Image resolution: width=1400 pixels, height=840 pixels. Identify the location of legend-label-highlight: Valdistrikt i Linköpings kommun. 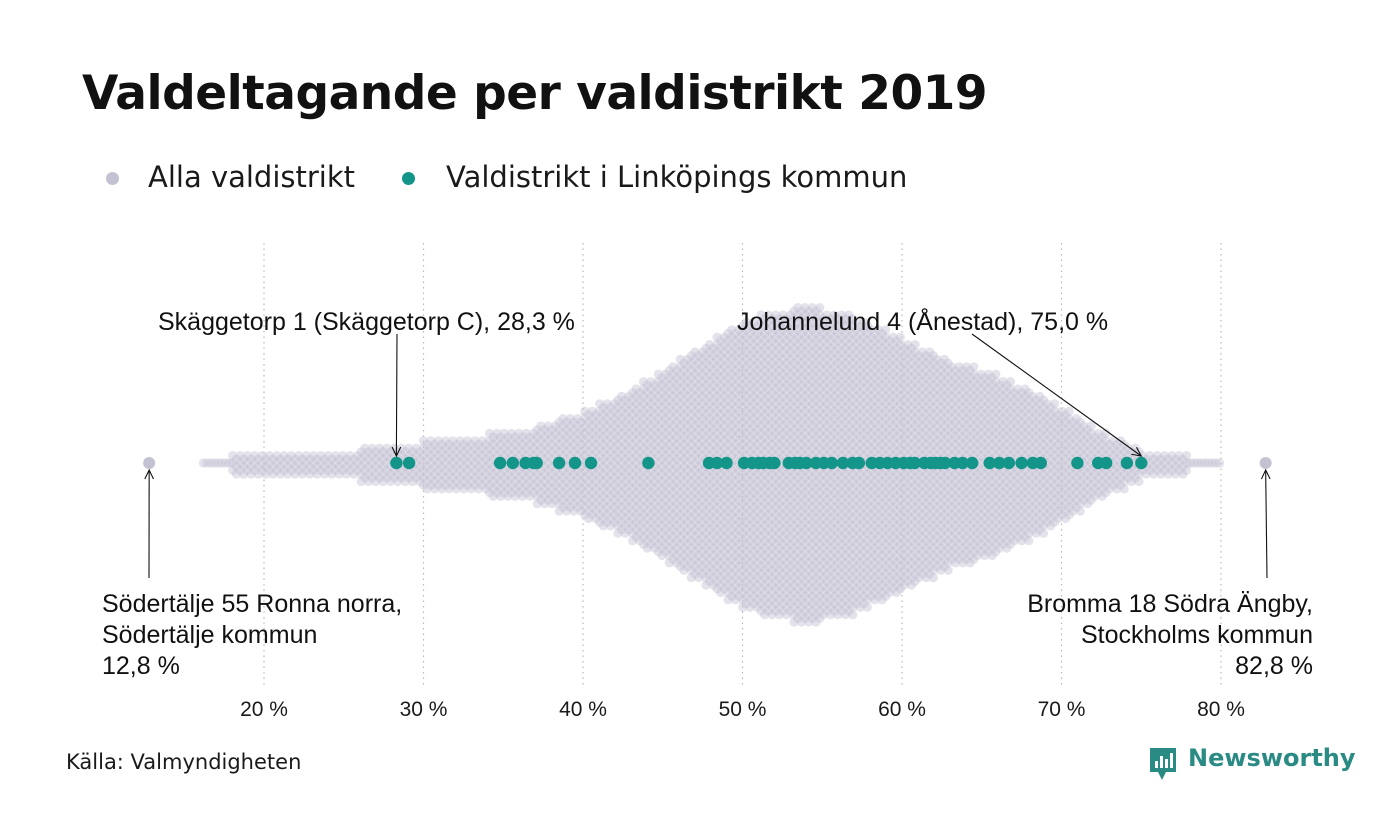
(677, 177).